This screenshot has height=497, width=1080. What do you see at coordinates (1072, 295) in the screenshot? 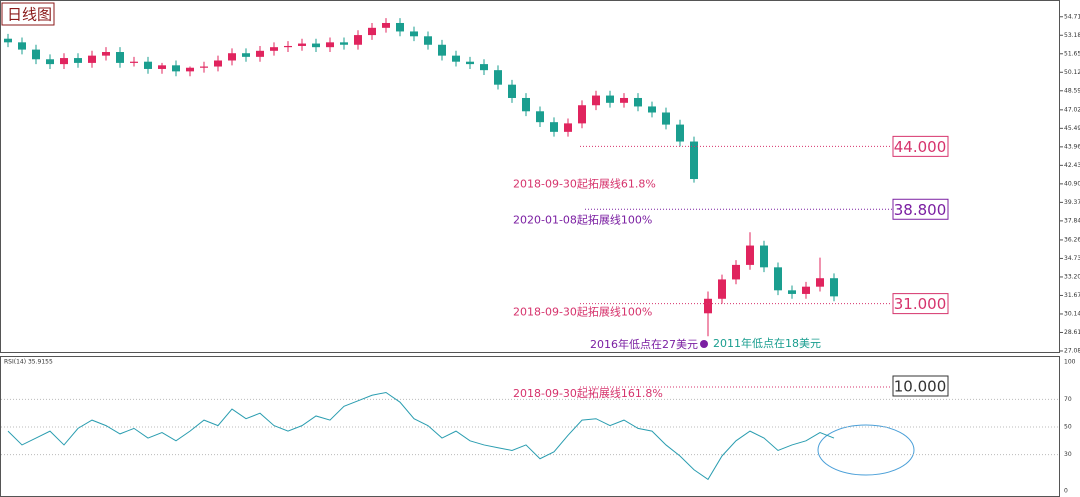
I see `y-tick-label: 31.675` at bounding box center [1072, 295].